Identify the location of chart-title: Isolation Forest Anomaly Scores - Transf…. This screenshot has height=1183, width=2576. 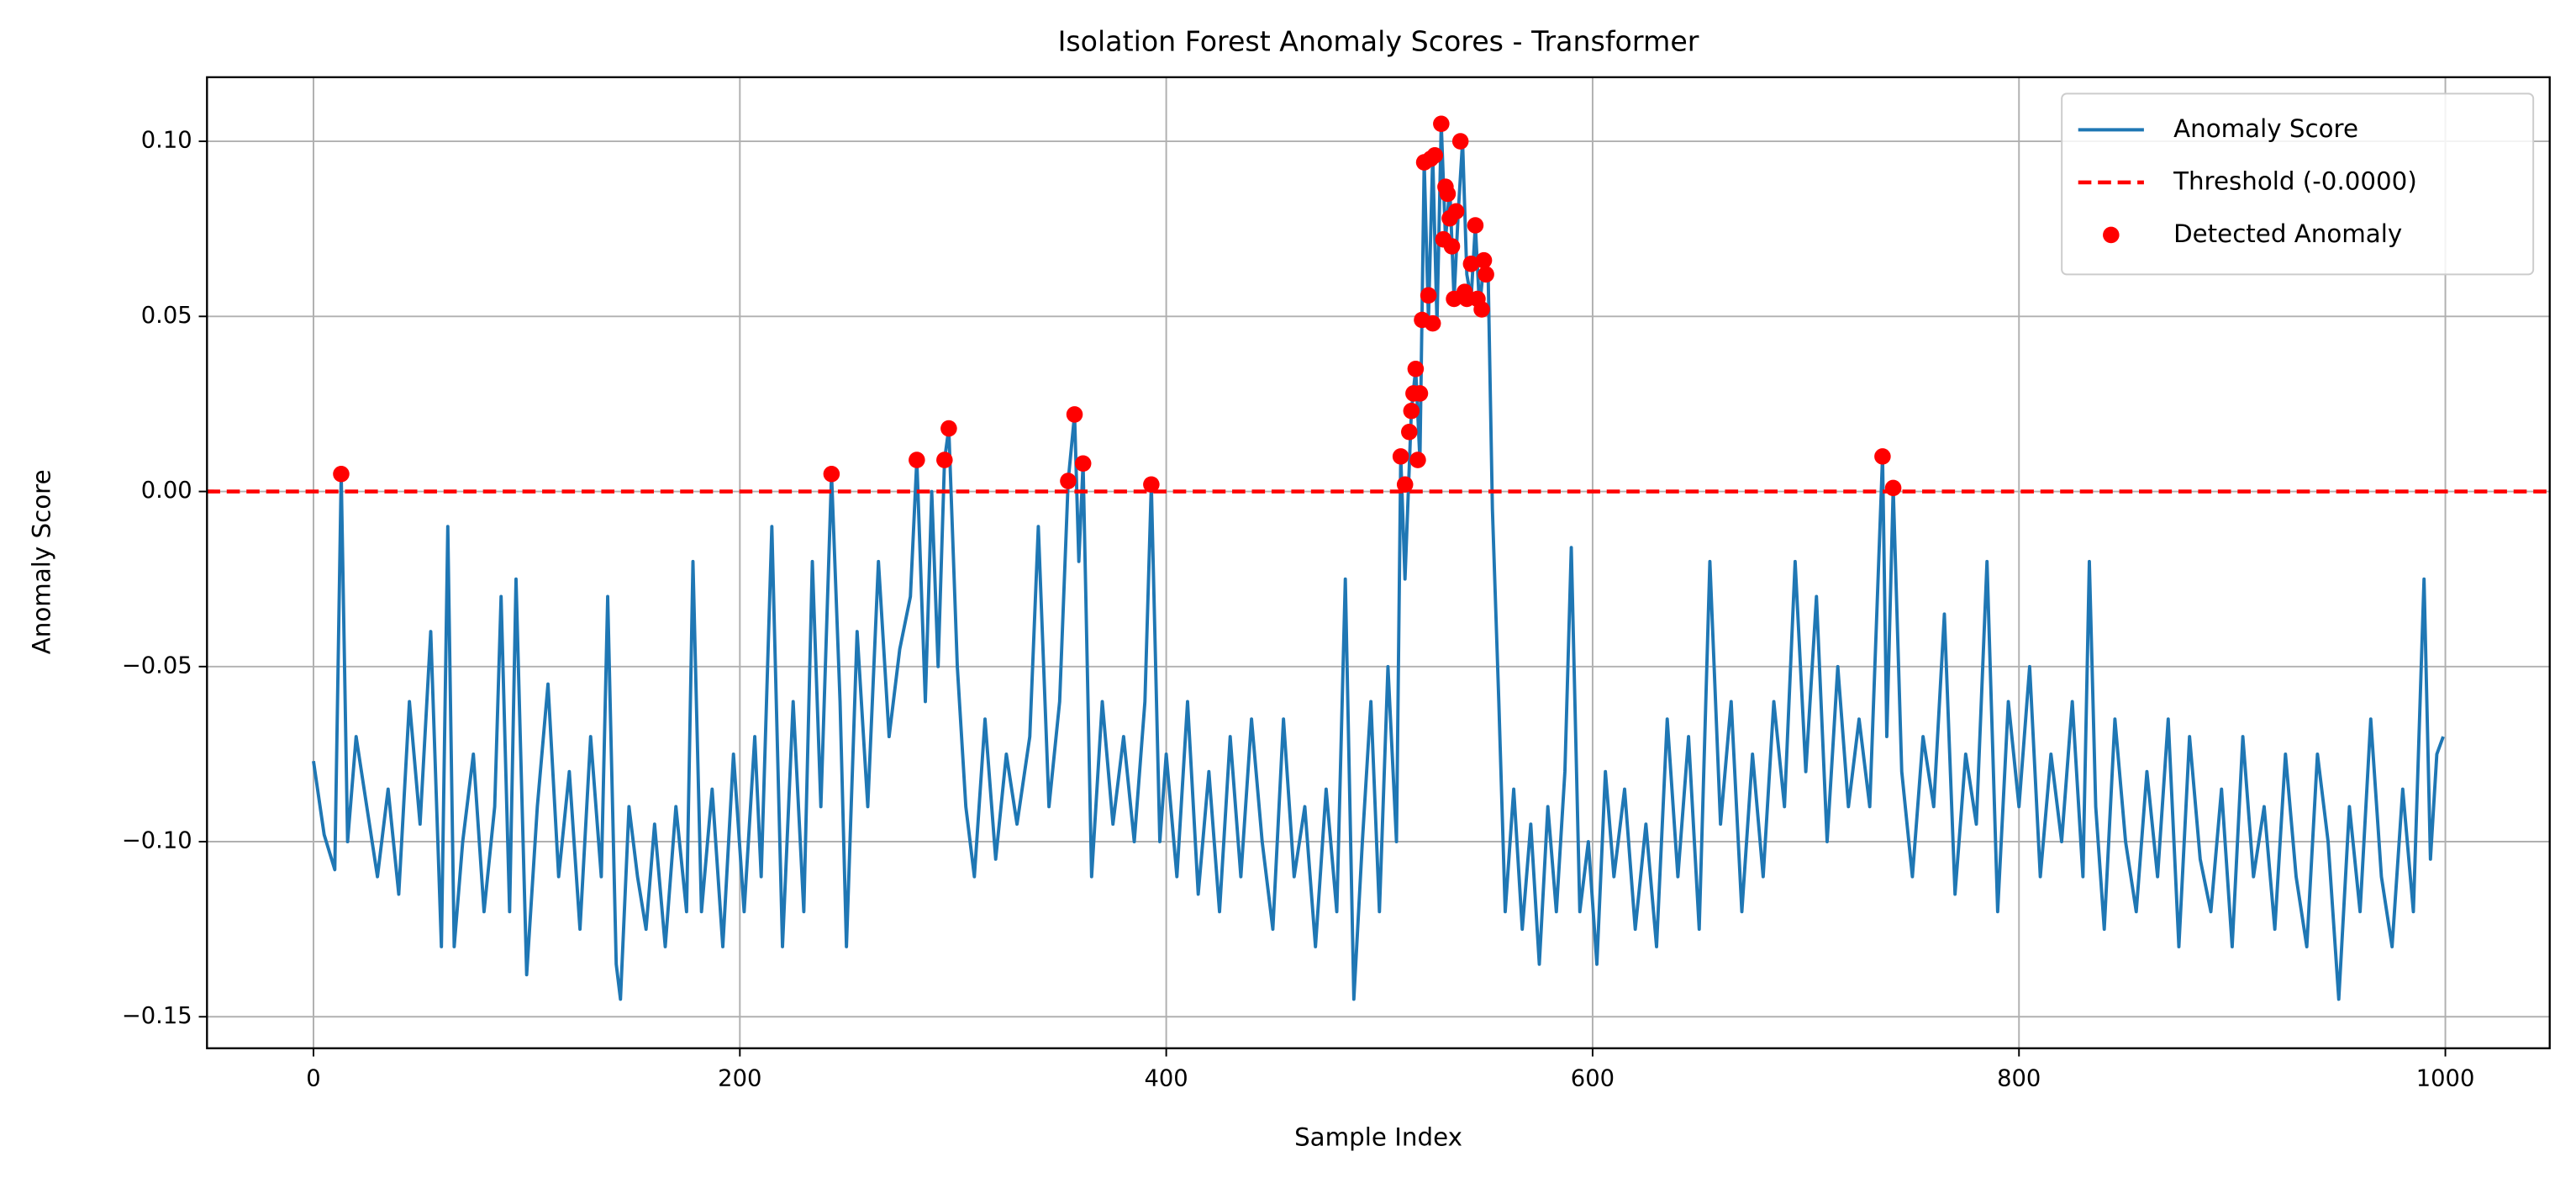
(1378, 40).